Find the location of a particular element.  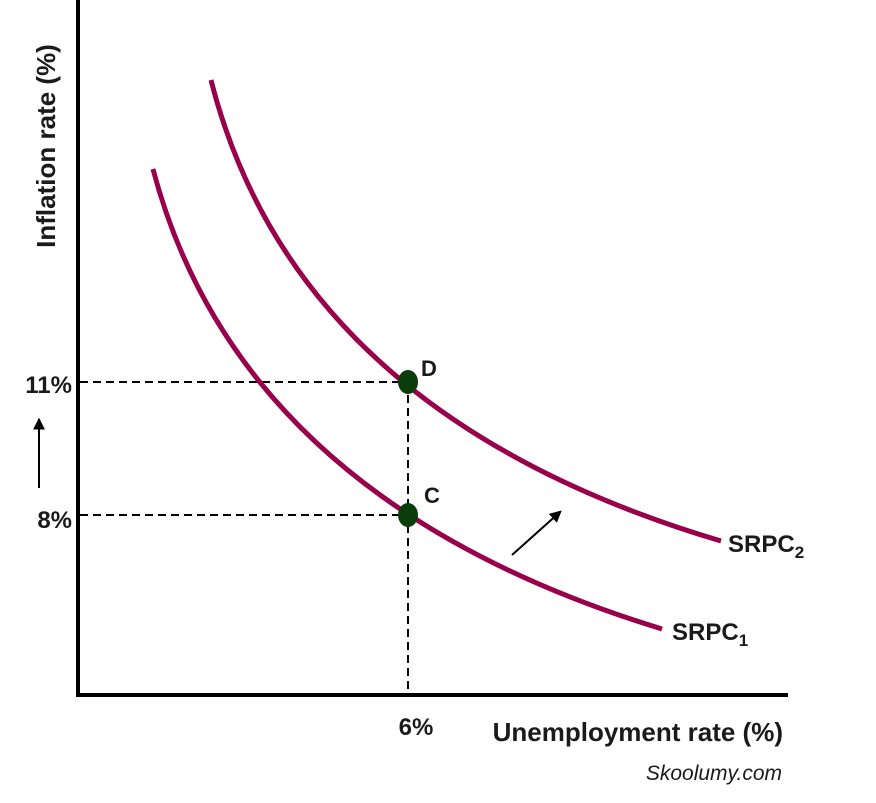

srpc1-subscript: 1 is located at coordinates (743, 640).